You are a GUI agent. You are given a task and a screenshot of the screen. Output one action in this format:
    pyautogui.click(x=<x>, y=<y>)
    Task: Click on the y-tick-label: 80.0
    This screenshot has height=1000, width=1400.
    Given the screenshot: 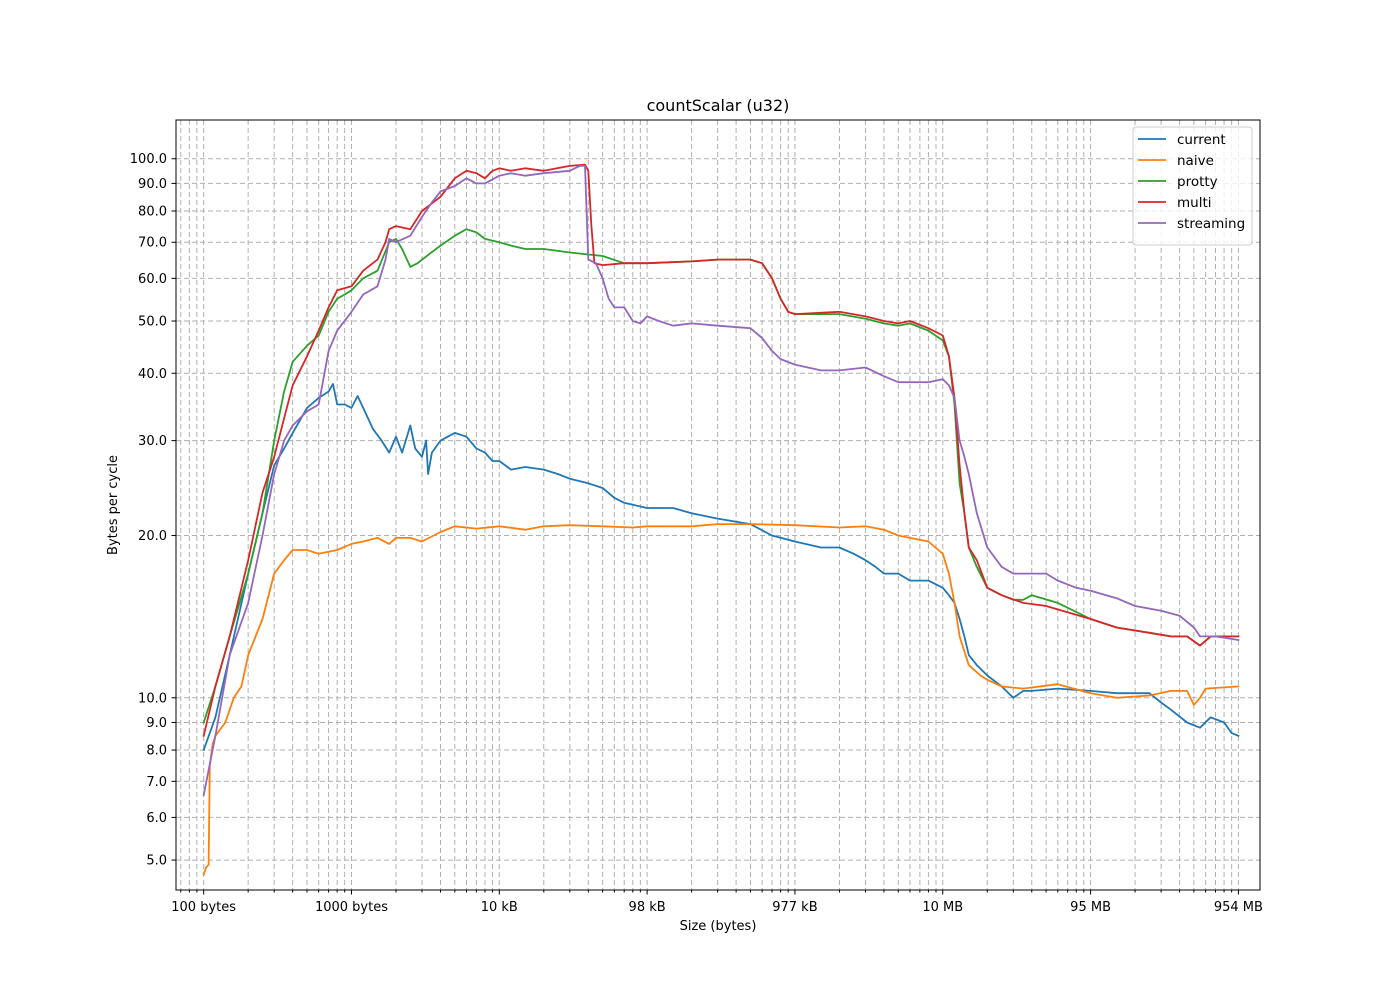 What is the action you would take?
    pyautogui.click(x=152, y=211)
    